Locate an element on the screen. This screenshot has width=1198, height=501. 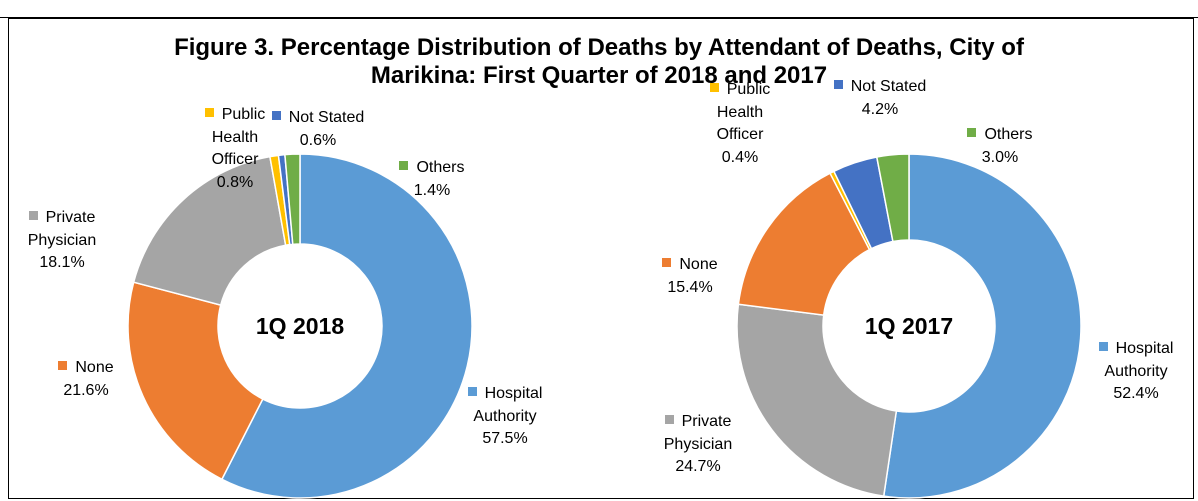
slice-label: None 15.4% is located at coordinates (690, 276).